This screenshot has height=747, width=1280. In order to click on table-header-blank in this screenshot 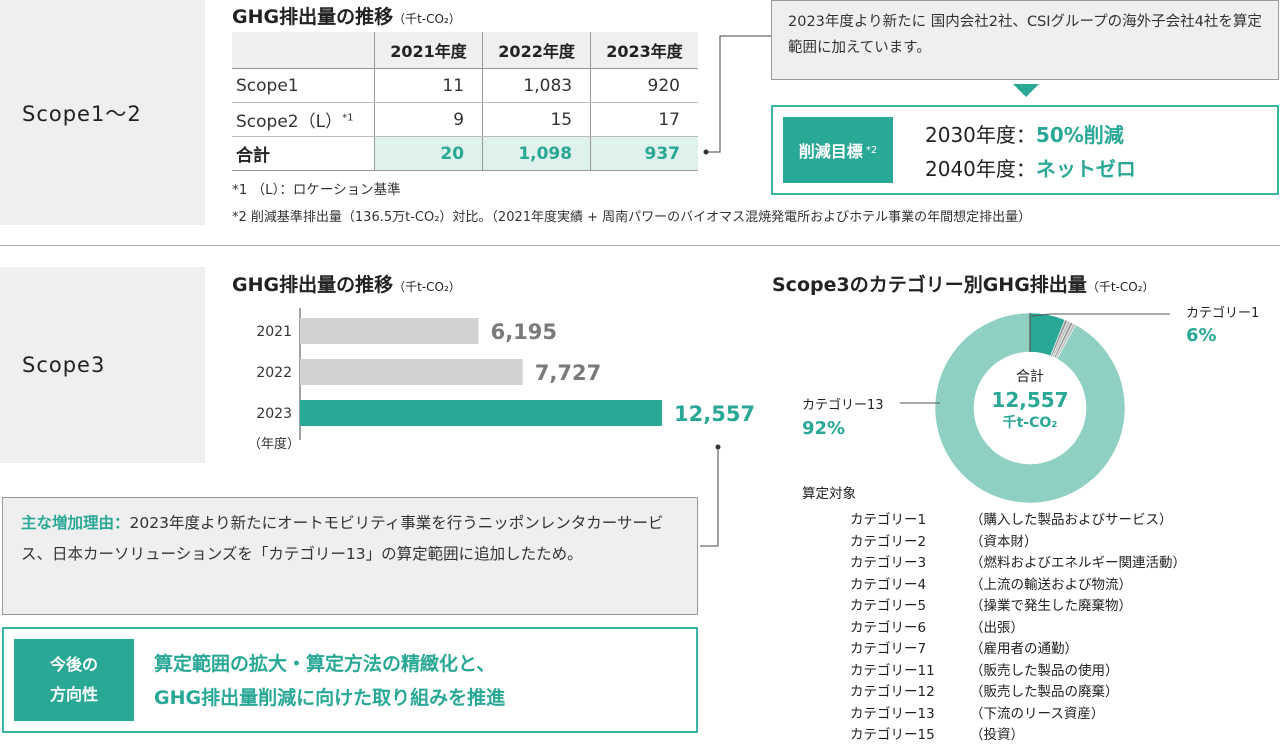, I will do `click(303, 50)`.